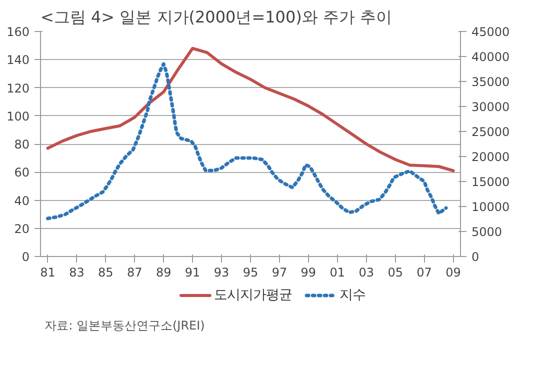 This screenshot has width=550, height=375. I want to click on x-tick-label: 85, so click(106, 273).